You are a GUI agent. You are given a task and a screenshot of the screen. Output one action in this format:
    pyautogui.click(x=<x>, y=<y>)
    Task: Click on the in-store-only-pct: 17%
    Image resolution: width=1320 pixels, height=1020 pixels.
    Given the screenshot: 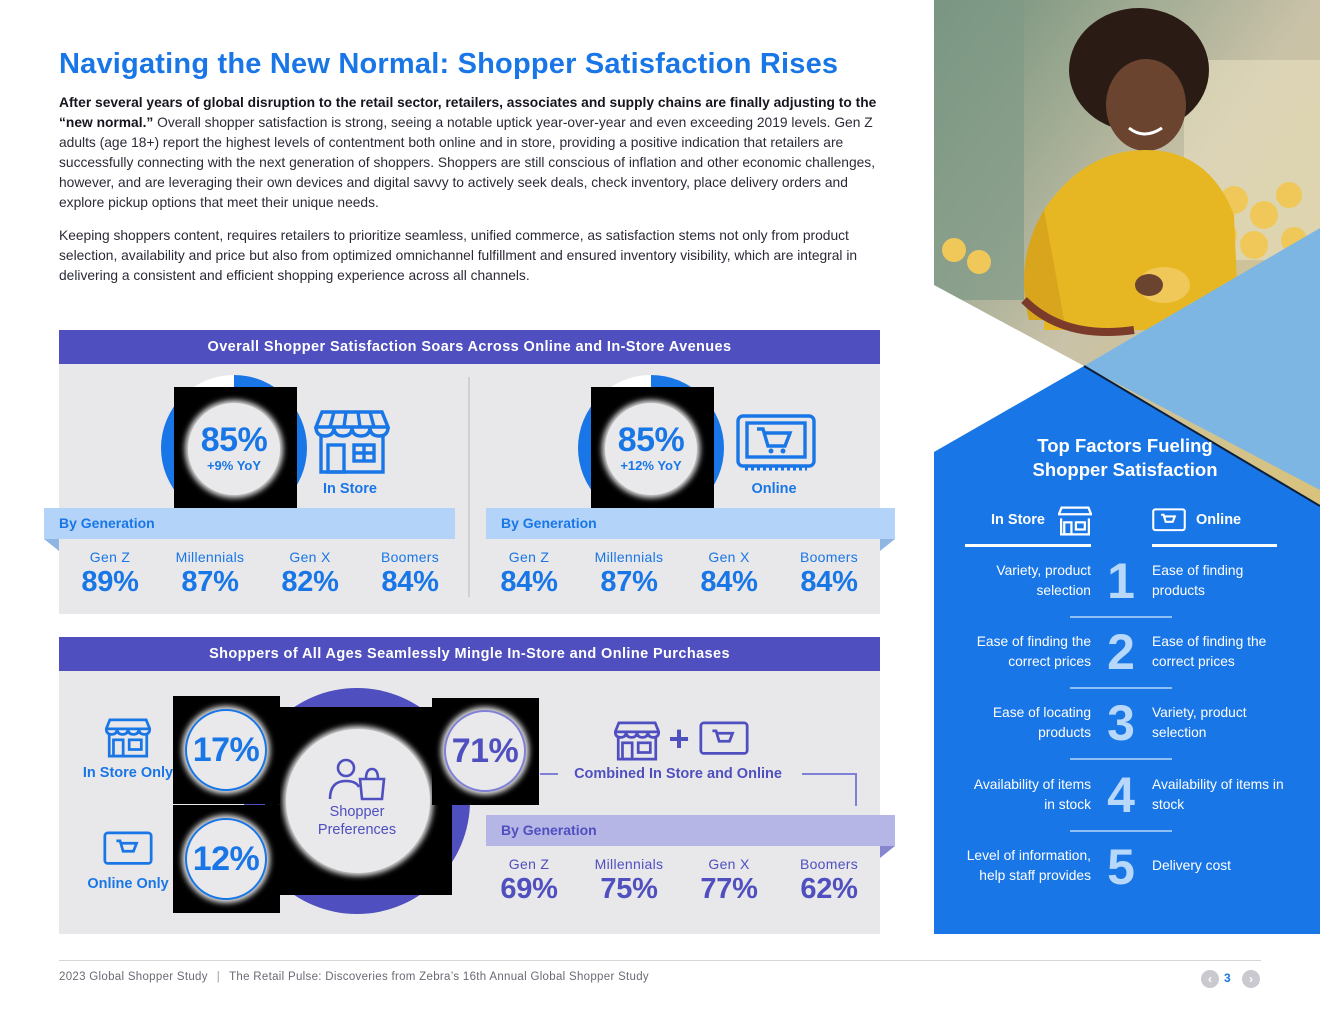 What is the action you would take?
    pyautogui.click(x=226, y=750)
    